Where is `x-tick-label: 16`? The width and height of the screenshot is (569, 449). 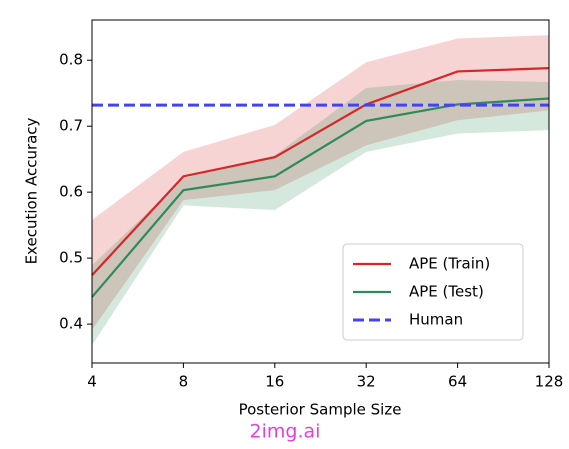 x-tick-label: 16 is located at coordinates (274, 382).